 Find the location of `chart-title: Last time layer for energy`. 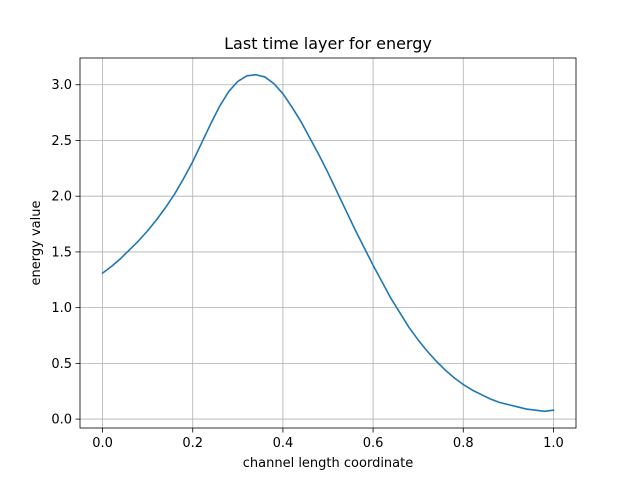

chart-title: Last time layer for energy is located at coordinates (328, 43).